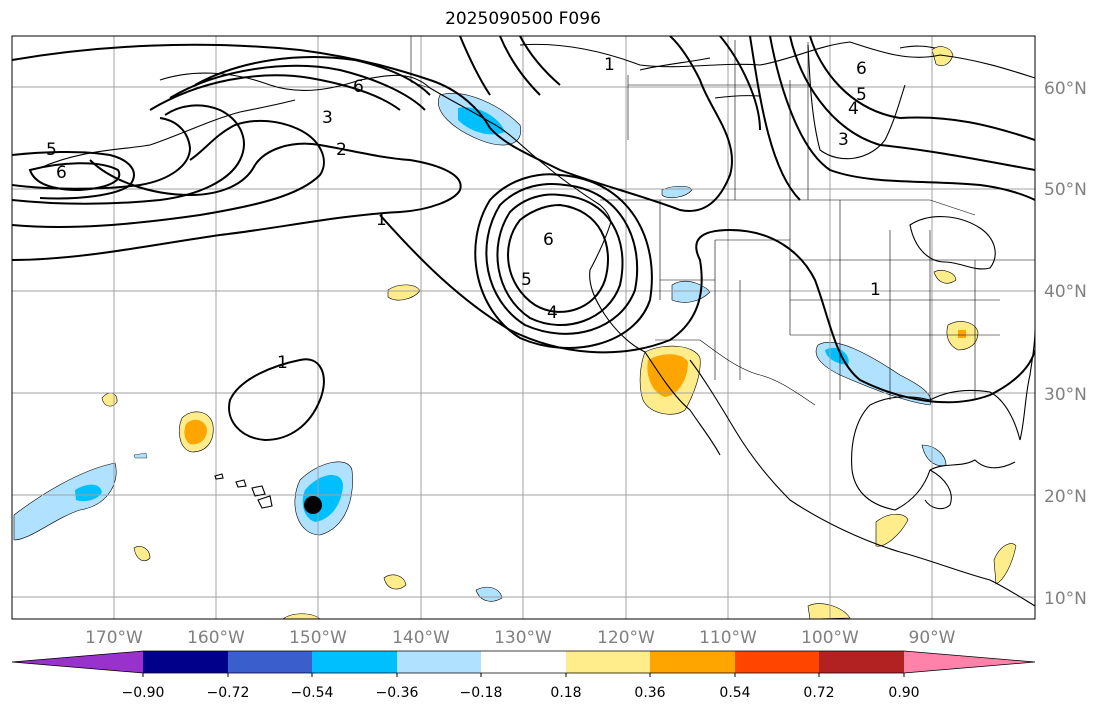  Describe the element at coordinates (649, 693) in the screenshot. I see `colorbar-tick-label: 0.36` at that location.